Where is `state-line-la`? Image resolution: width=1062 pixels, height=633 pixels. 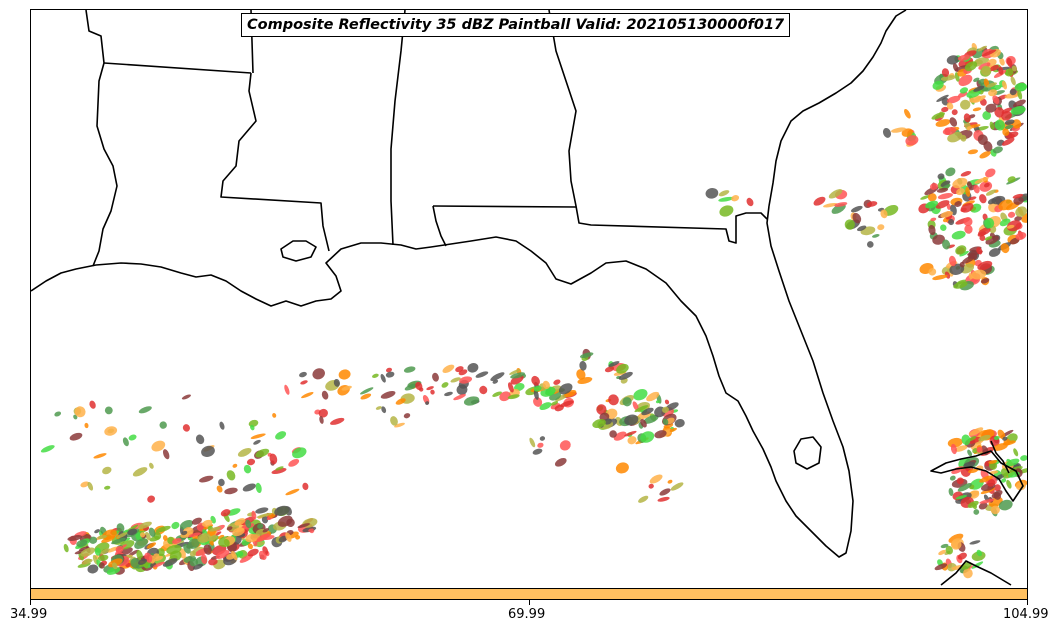
state-line-la is located at coordinates (101, 138).